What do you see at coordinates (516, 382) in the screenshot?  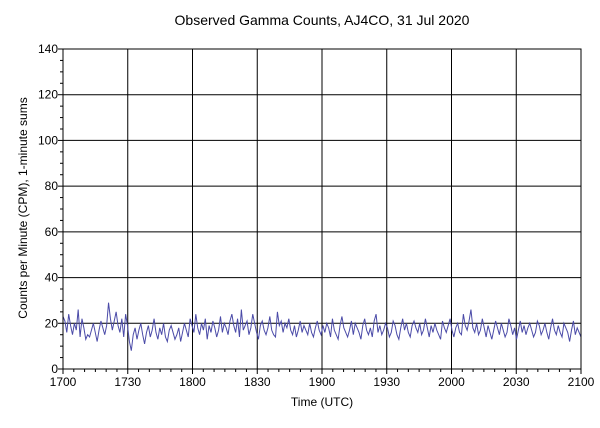 I see `x-tick-label: 2030` at bounding box center [516, 382].